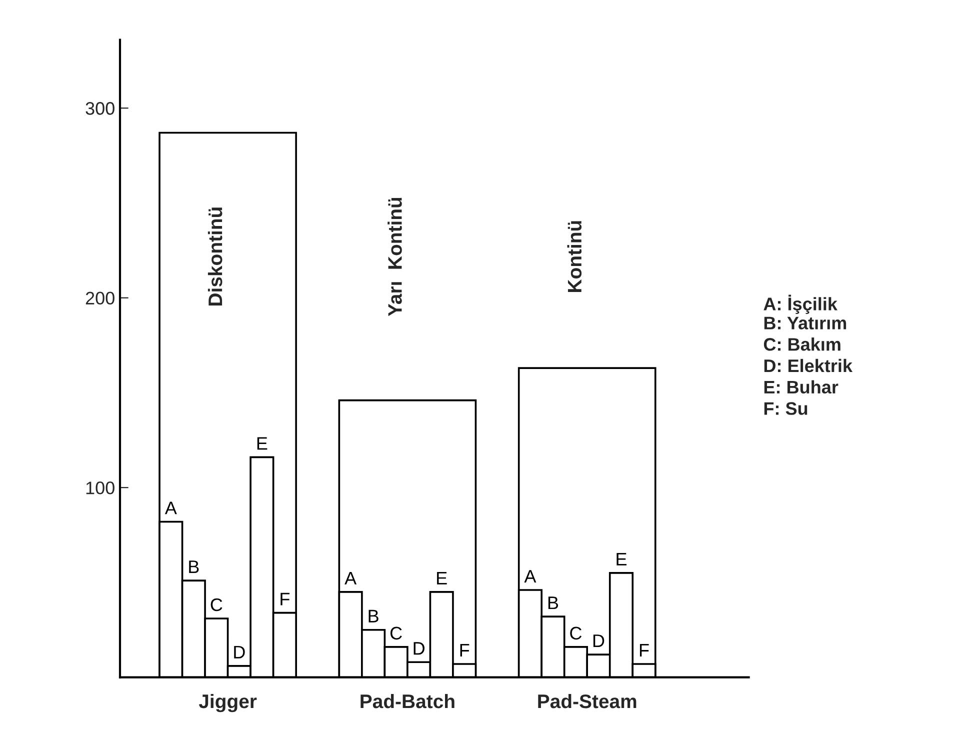 The width and height of the screenshot is (960, 737). What do you see at coordinates (530, 576) in the screenshot?
I see `series-label: A` at bounding box center [530, 576].